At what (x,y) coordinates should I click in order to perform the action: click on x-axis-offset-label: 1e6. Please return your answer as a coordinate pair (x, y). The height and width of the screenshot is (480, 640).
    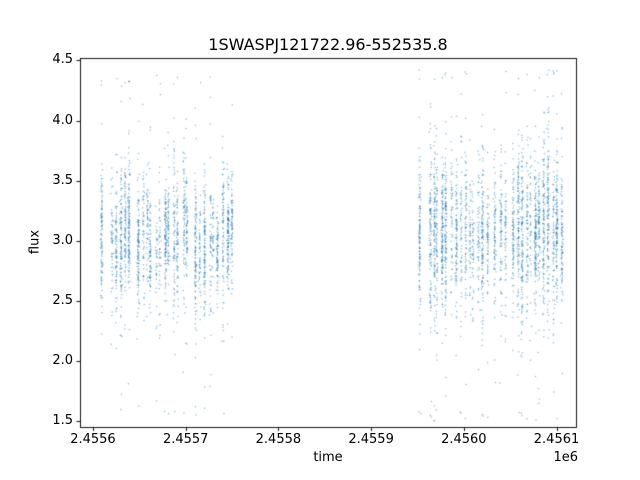
    Looking at the image, I should click on (565, 457).